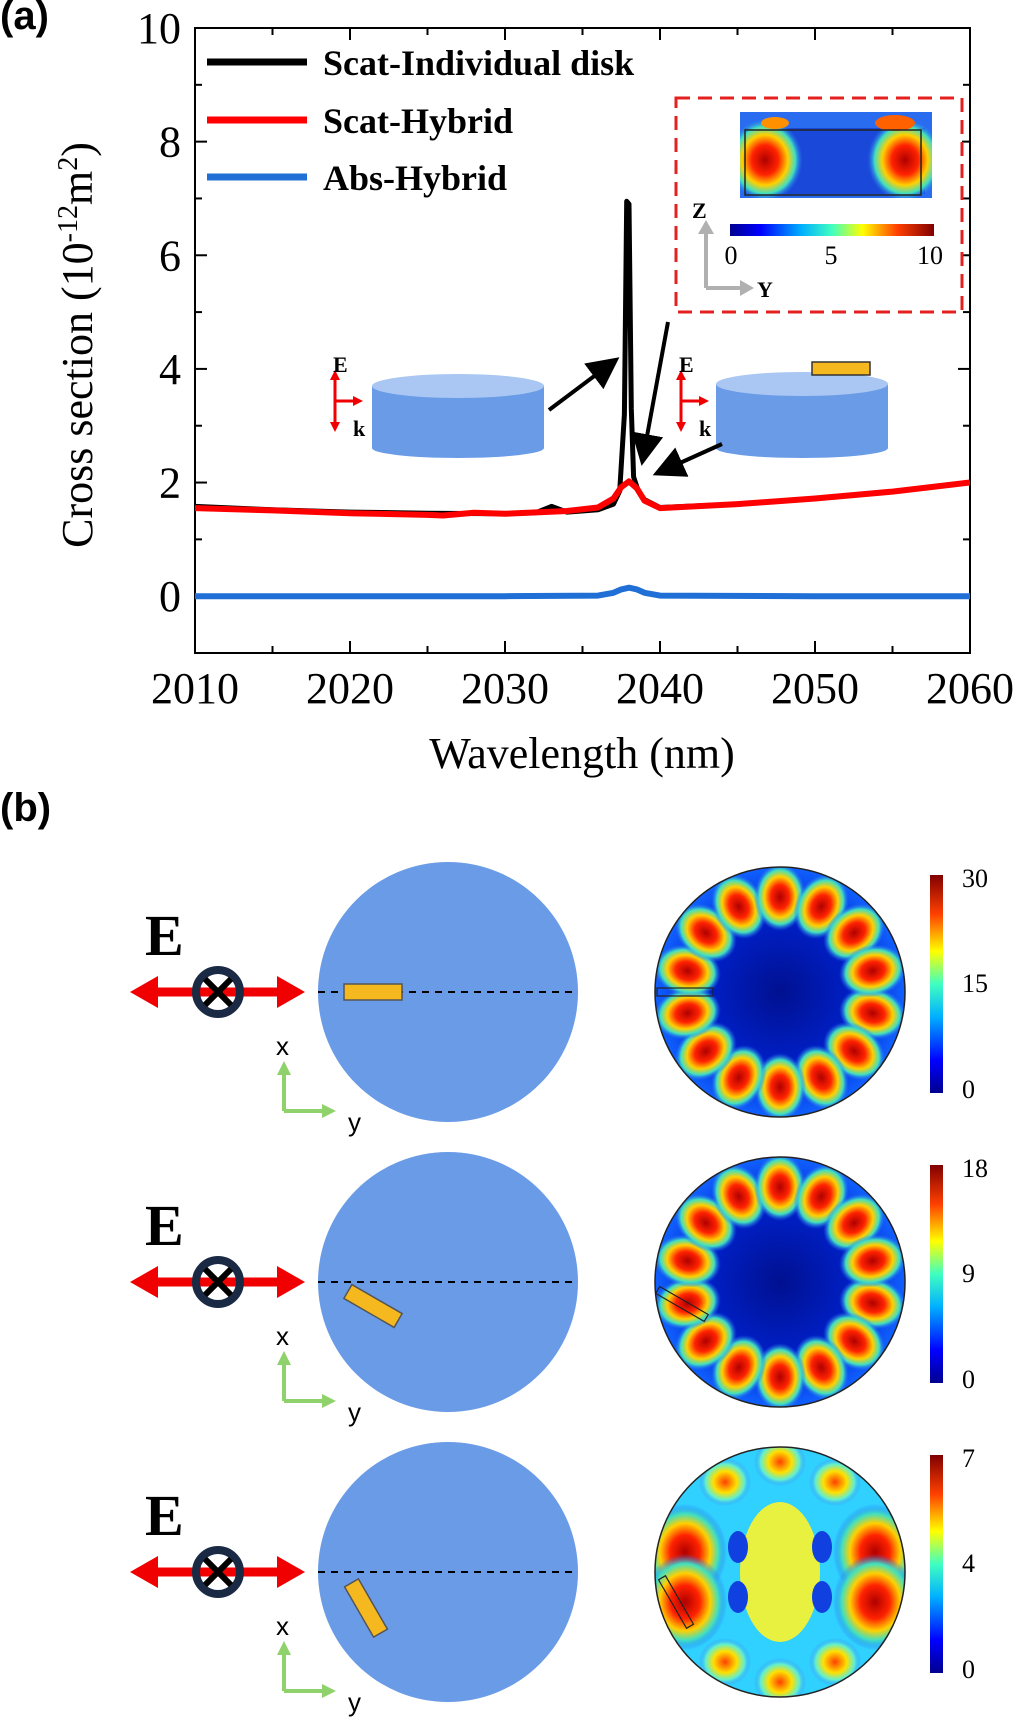  What do you see at coordinates (832, 230) in the screenshot?
I see `field-colorbar` at bounding box center [832, 230].